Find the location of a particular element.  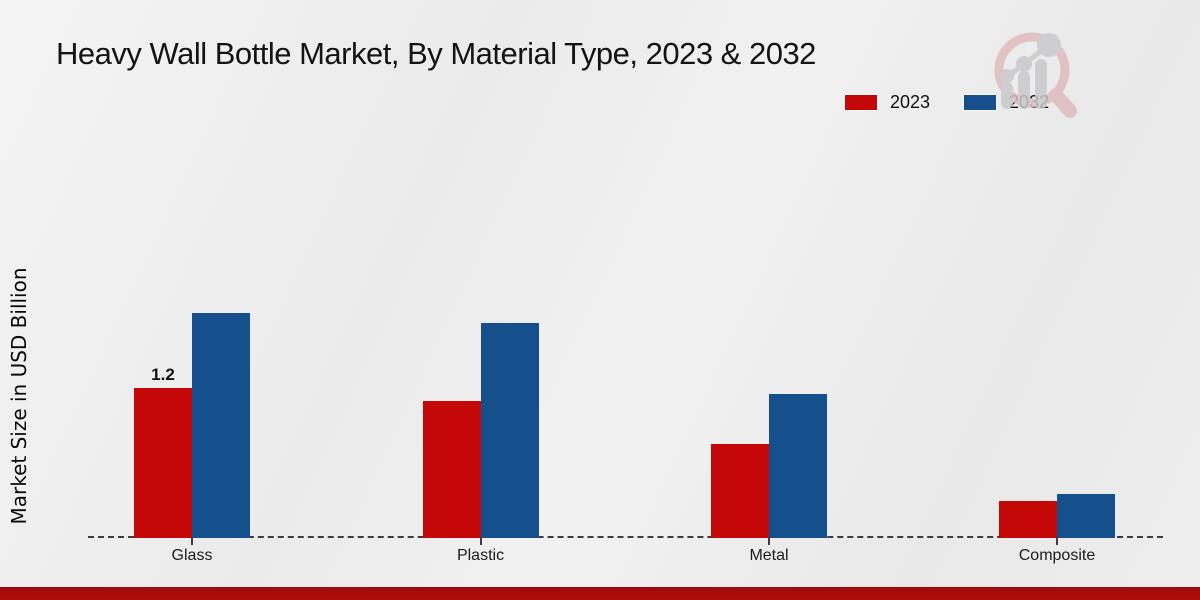

footer-accent-bar is located at coordinates (600, 593).